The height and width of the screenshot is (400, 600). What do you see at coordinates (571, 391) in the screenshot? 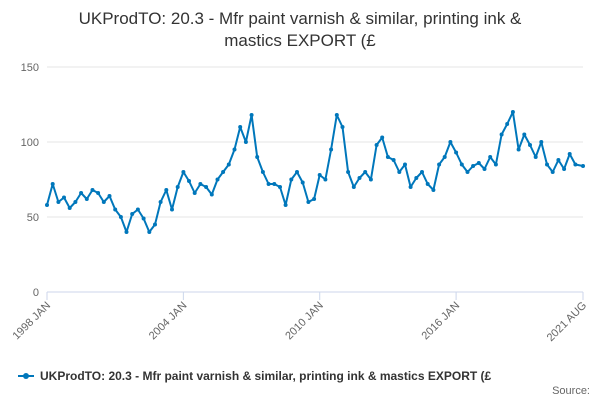
I see `source-credit: Source:` at bounding box center [571, 391].